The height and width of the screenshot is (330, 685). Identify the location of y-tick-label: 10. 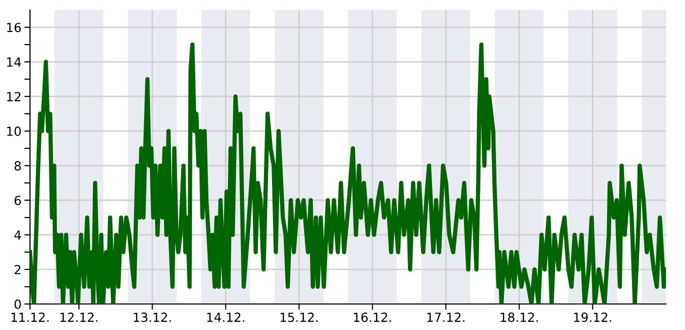
(14, 131).